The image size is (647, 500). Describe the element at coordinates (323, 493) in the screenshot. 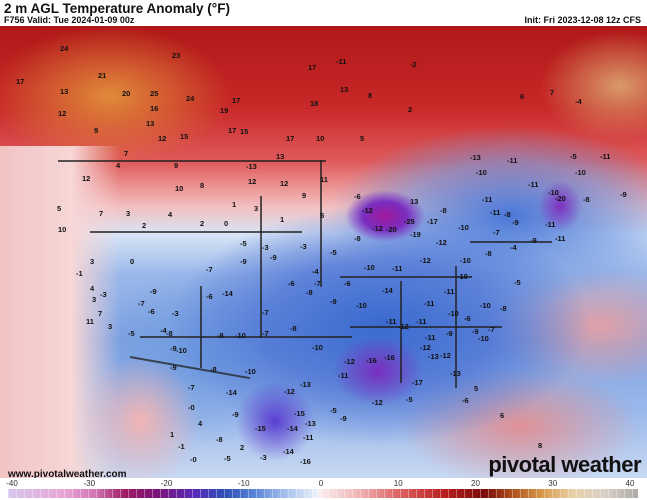

I see `legend-grid` at that location.